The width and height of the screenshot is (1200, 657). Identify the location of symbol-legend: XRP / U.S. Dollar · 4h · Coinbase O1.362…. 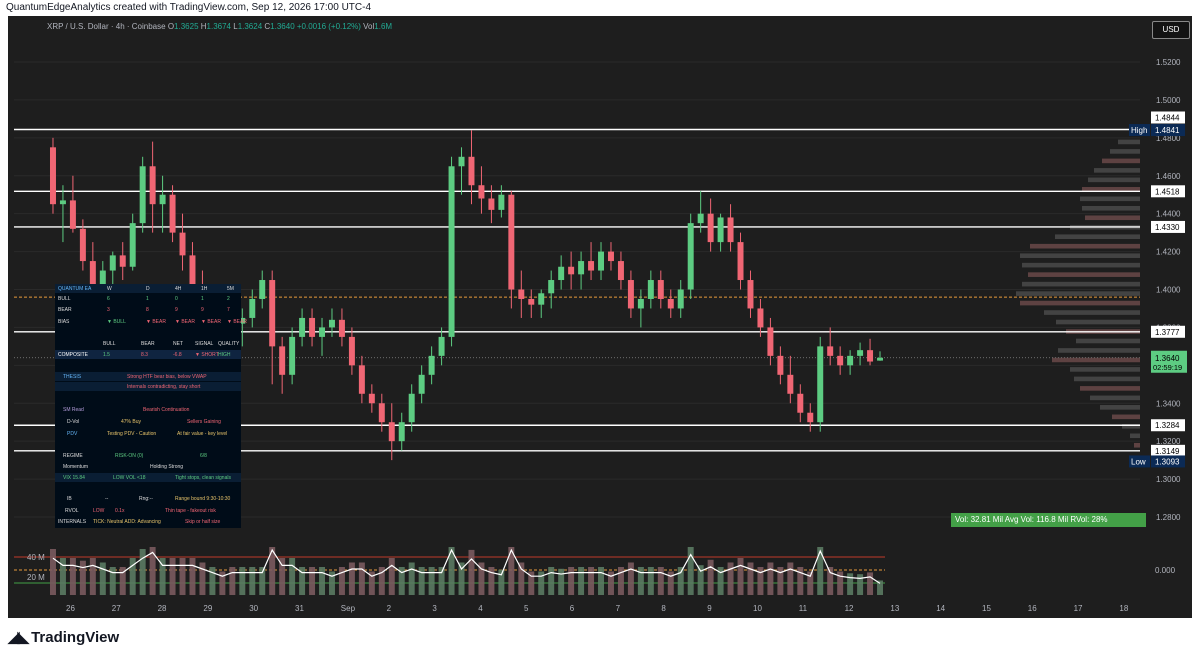
(220, 26).